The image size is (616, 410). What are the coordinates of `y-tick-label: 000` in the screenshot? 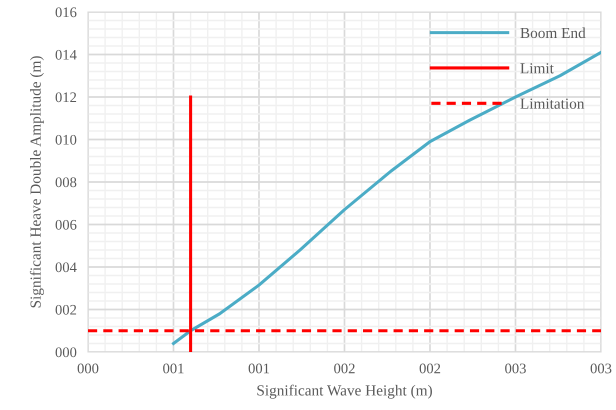 It's located at (66, 352).